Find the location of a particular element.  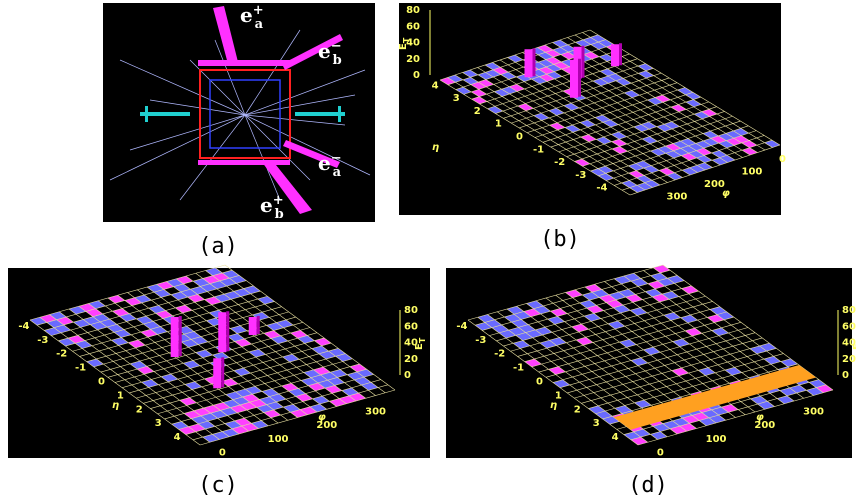

eta-tick-label: -2 is located at coordinates (499, 354).